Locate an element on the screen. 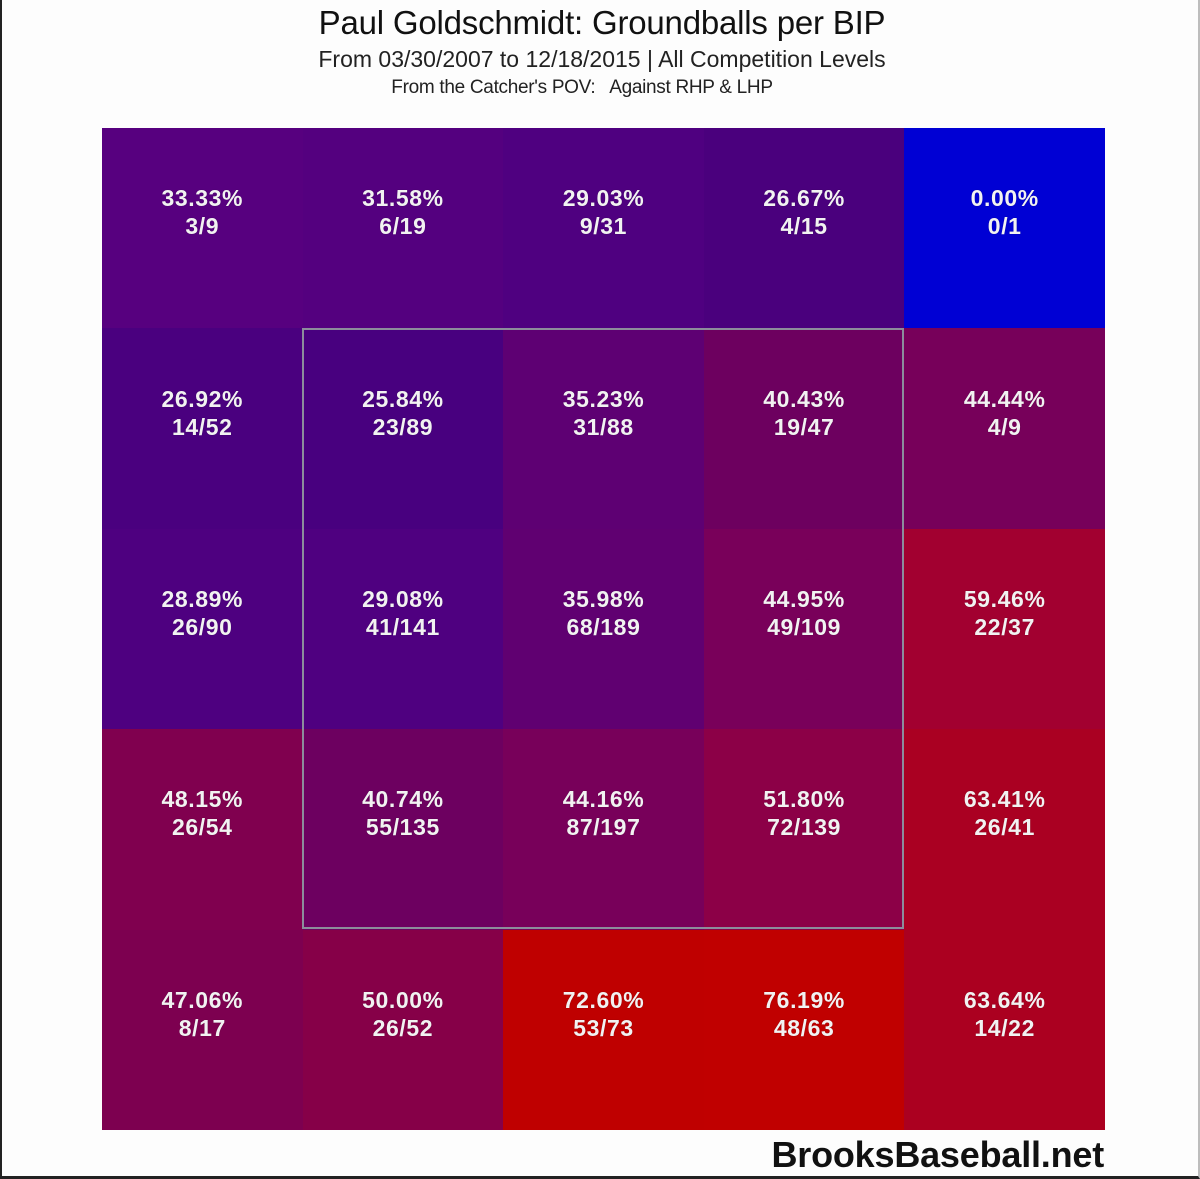 This screenshot has width=1200, height=1179. cell-fraction: 31/88 is located at coordinates (603, 426).